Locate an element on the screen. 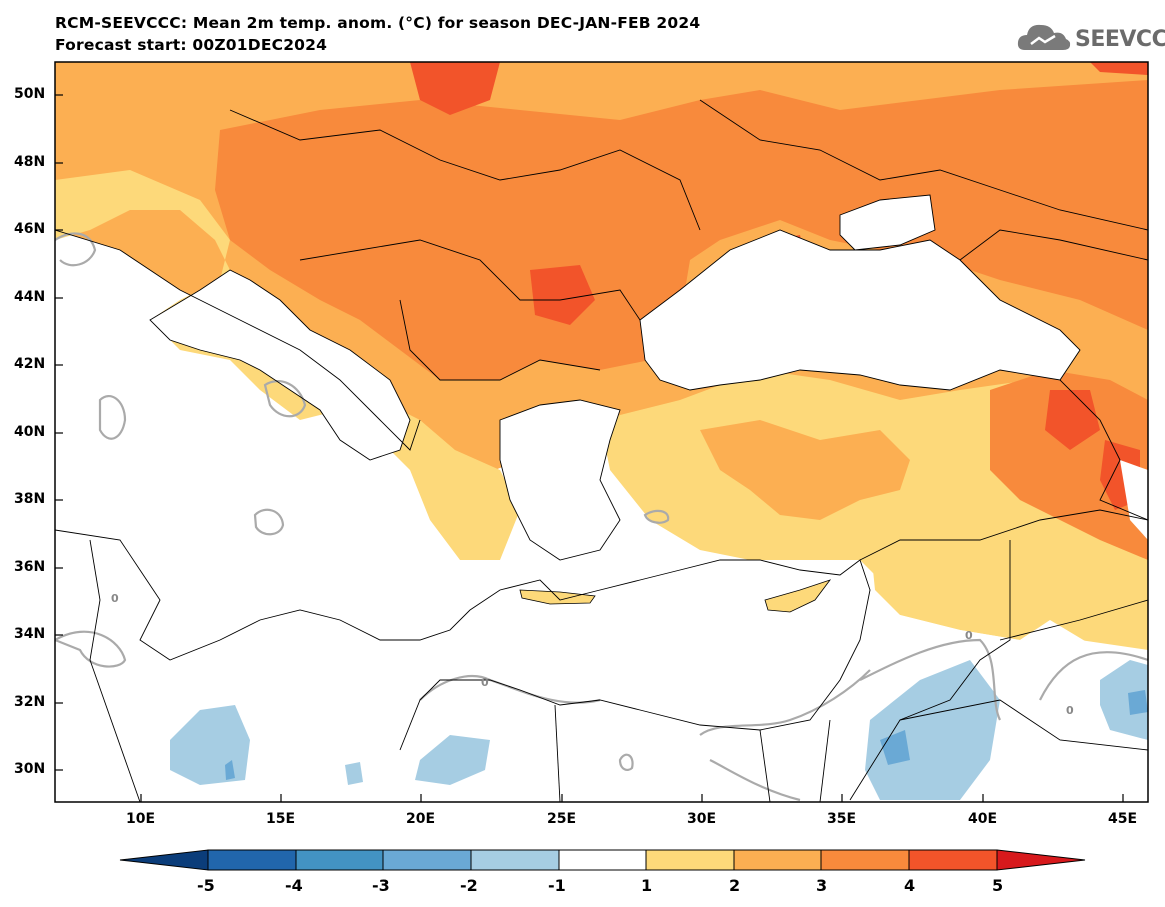 The image size is (1165, 907). adriatic-tyrrhenian-sea is located at coordinates (280, 365).